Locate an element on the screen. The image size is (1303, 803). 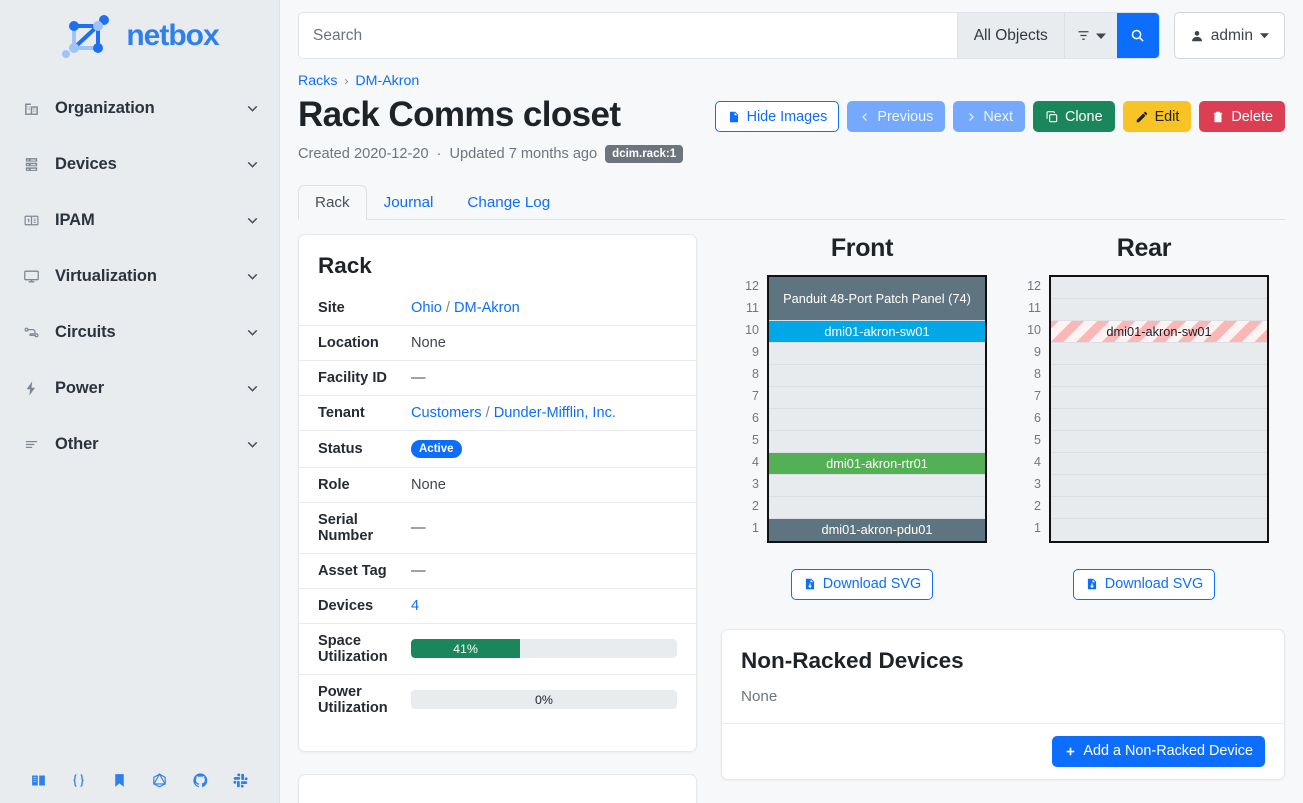
sidebar-item-virtualization: Virtualization is located at coordinates (139, 276).